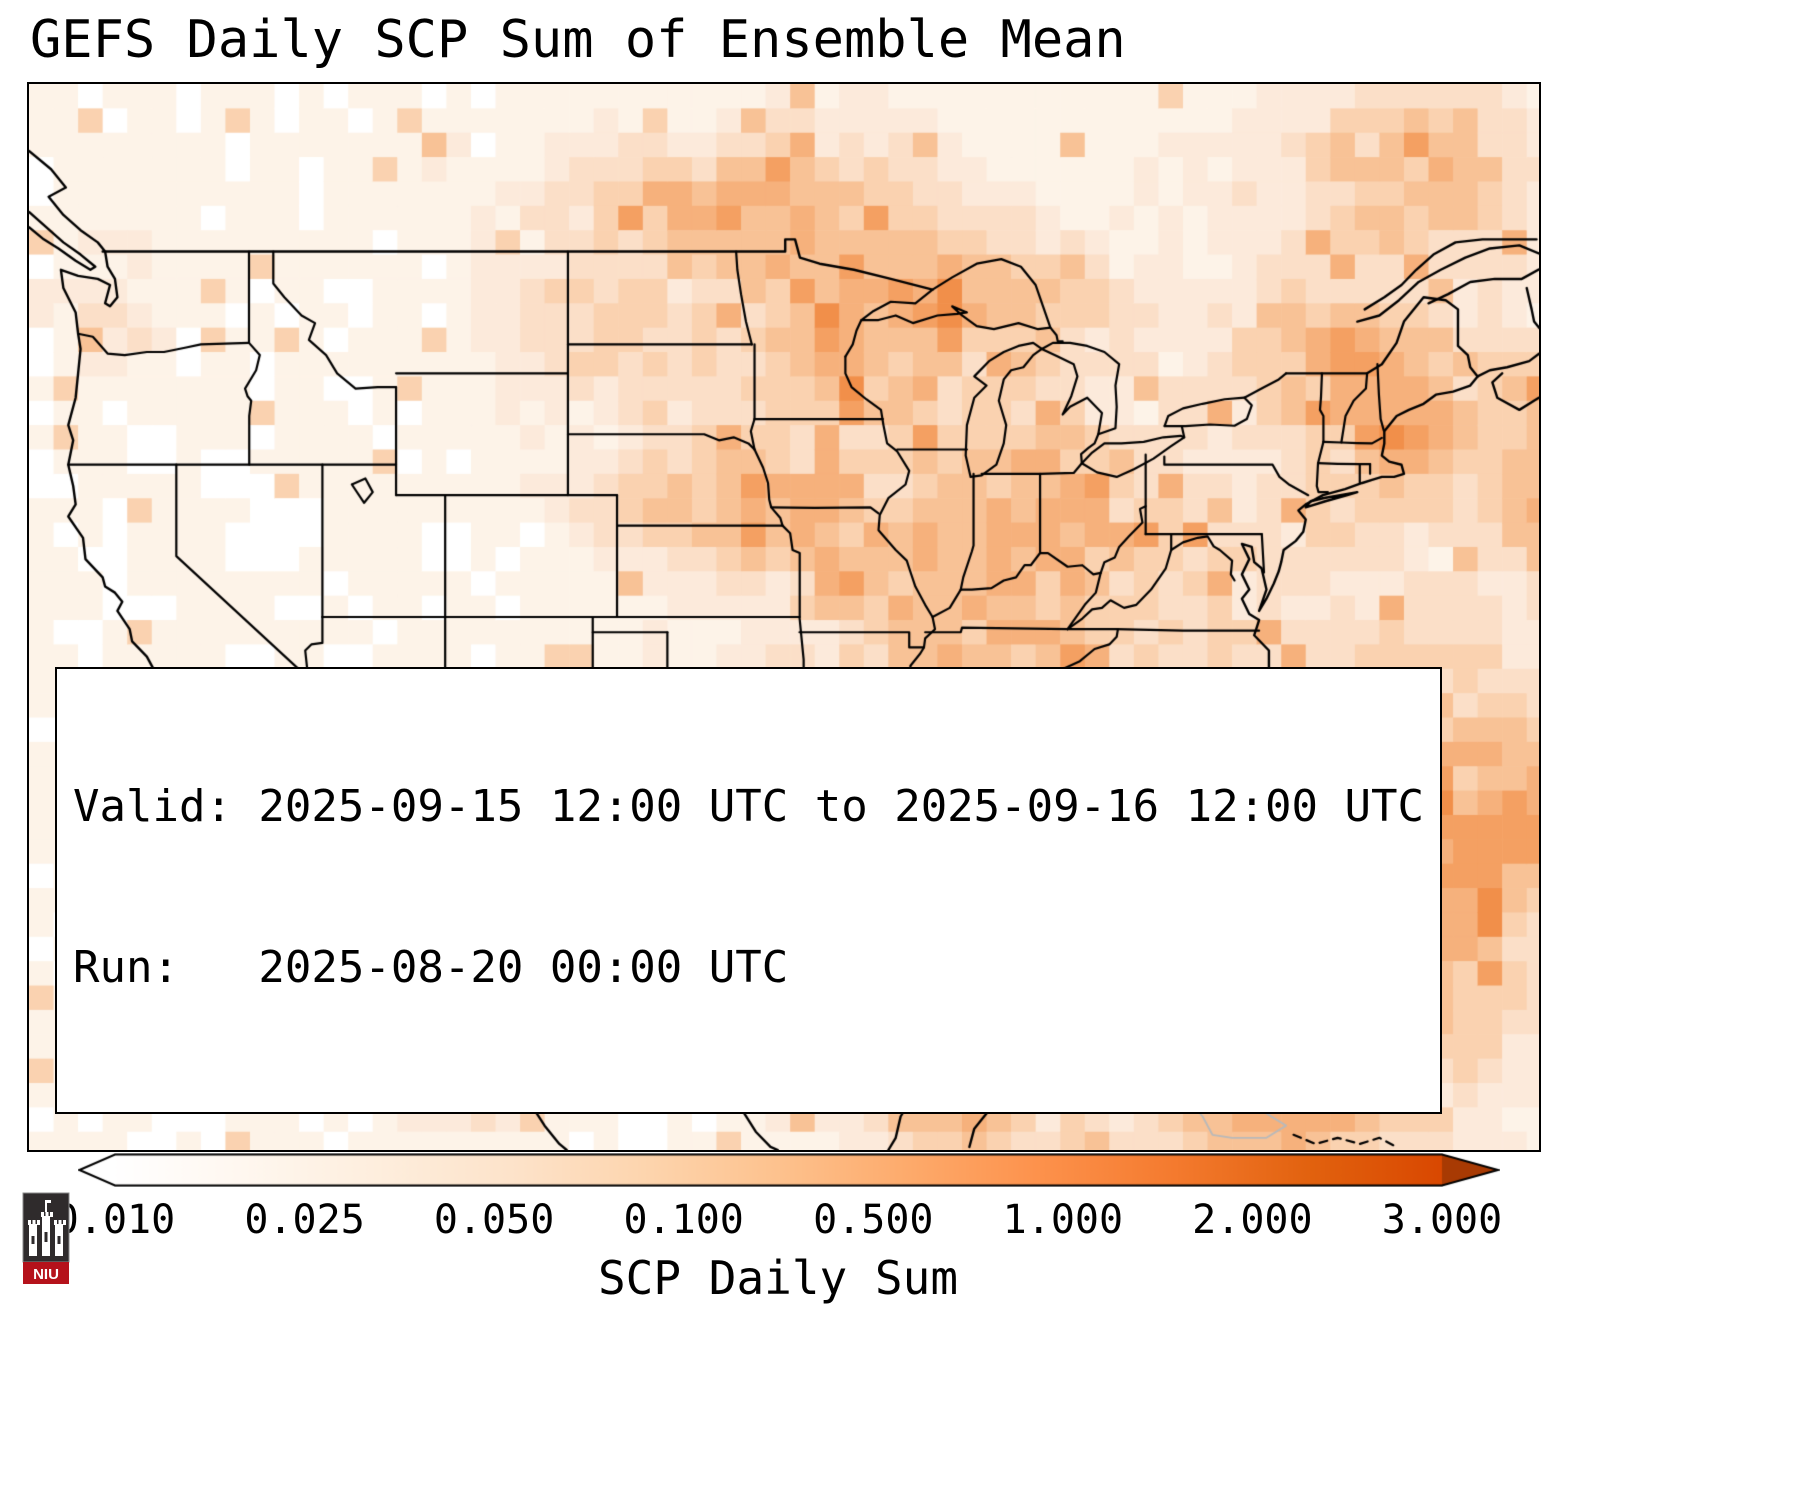 This screenshot has height=1500, width=1803. Describe the element at coordinates (1063, 1220) in the screenshot. I see `colorbar-tick: 1.000` at that location.